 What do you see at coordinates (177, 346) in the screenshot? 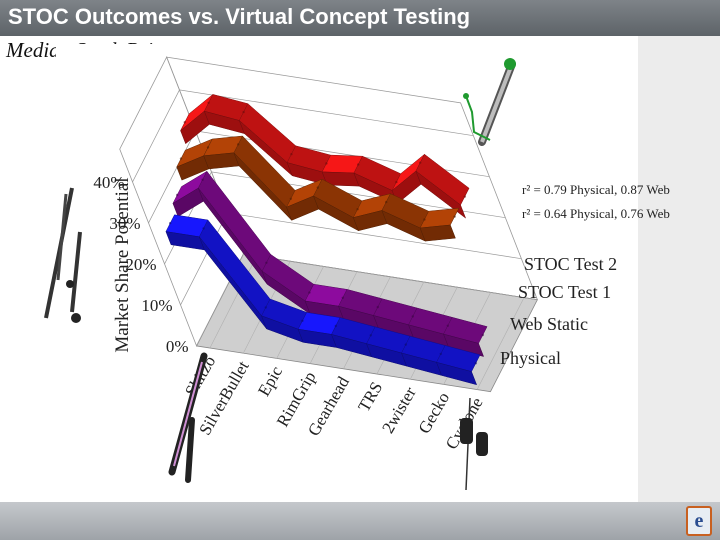
I see `y-tick-label: 0%` at bounding box center [177, 346].